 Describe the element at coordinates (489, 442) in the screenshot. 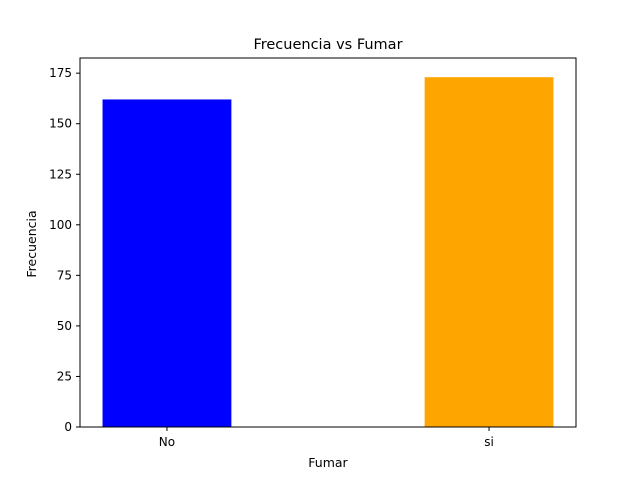

I see `x-tick-label: si` at that location.